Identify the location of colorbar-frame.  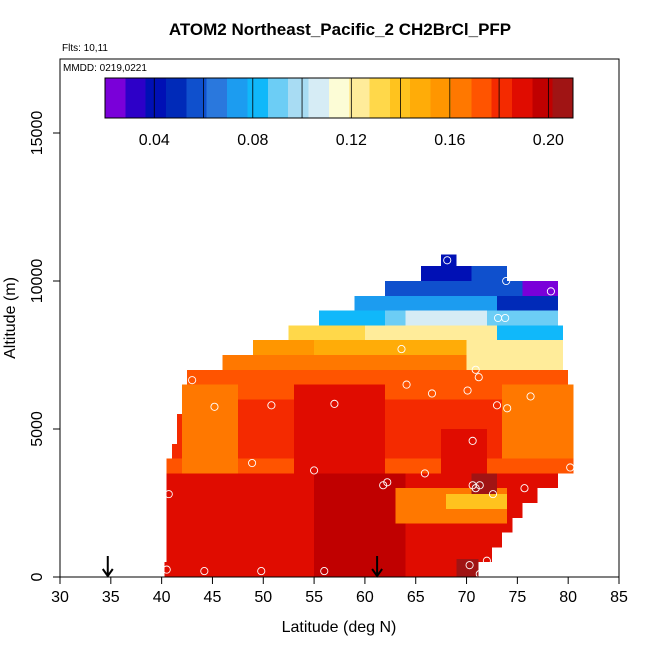
(339, 98).